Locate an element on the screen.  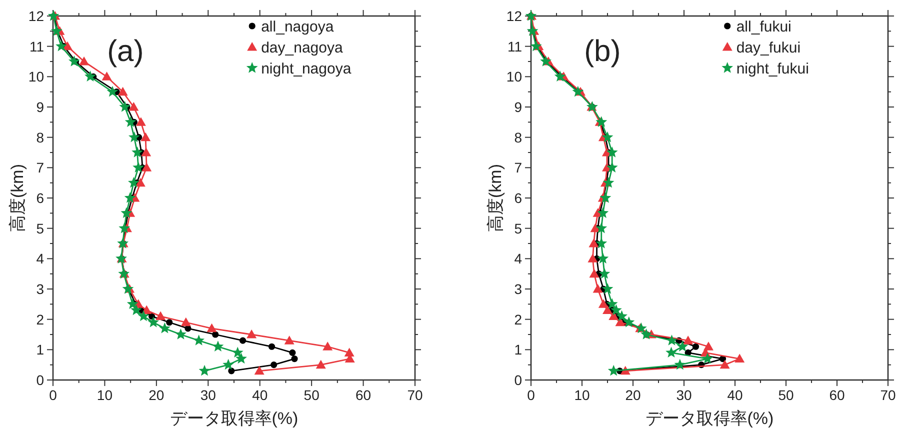
y-tick-label: 8 is located at coordinates (518, 137).